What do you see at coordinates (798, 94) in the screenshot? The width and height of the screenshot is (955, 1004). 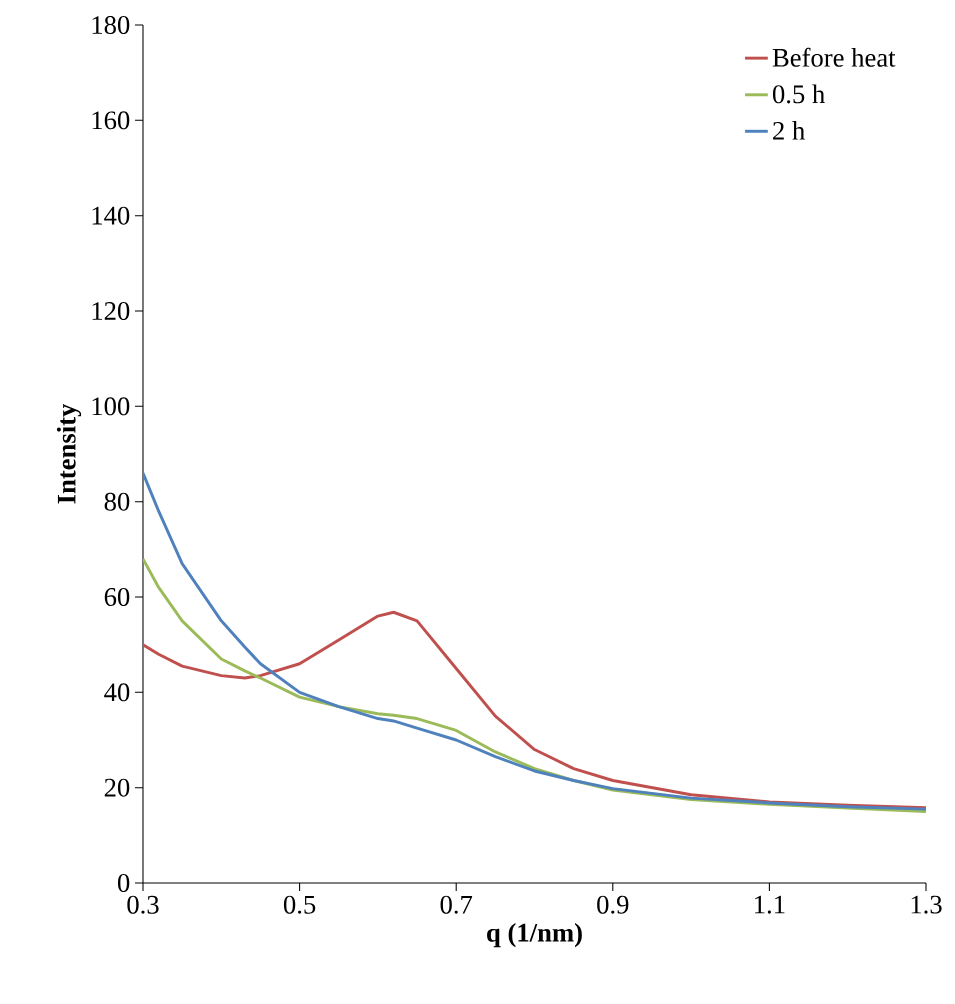 I see `legend-label: 0.5 h` at bounding box center [798, 94].